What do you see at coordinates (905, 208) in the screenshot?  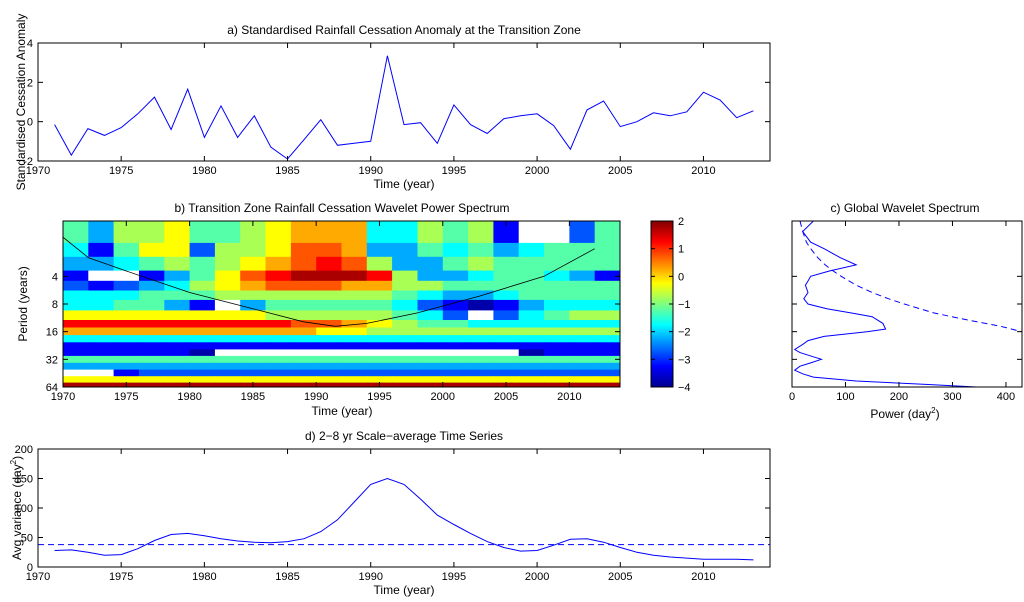 I see `panel-c-title: c) Global Wavelet Spectrum` at bounding box center [905, 208].